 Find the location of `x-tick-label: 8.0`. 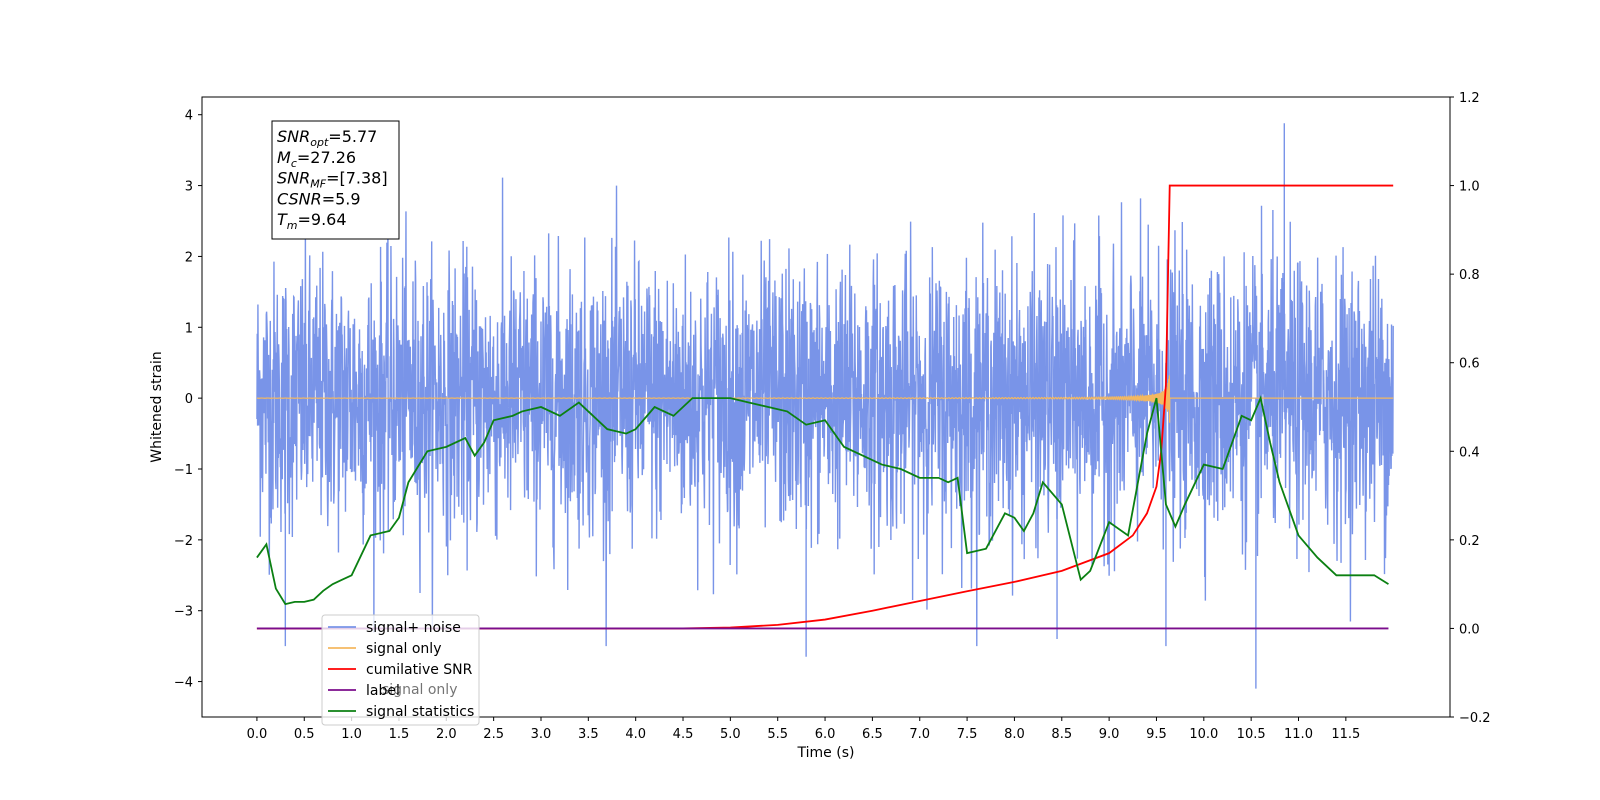

x-tick-label: 8.0 is located at coordinates (1014, 734).